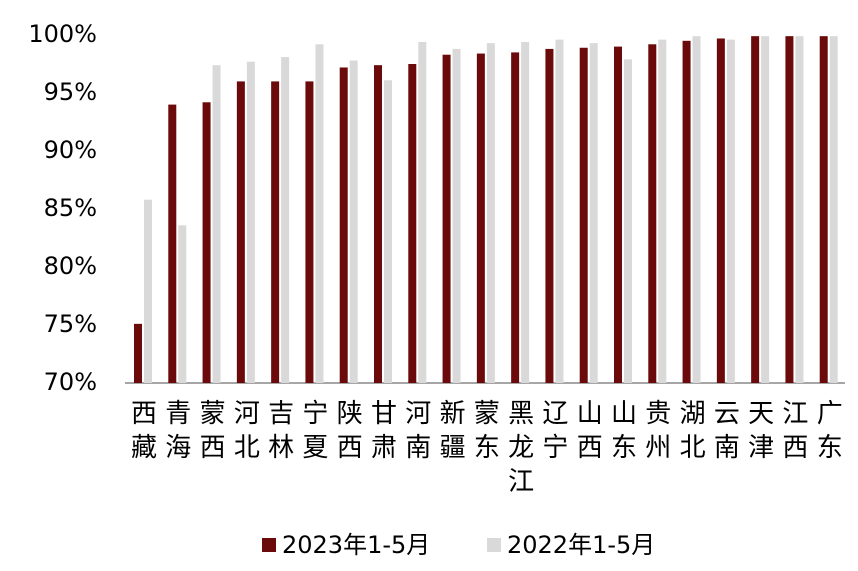  I want to click on x-tick-label: 西藏, so click(144, 431).